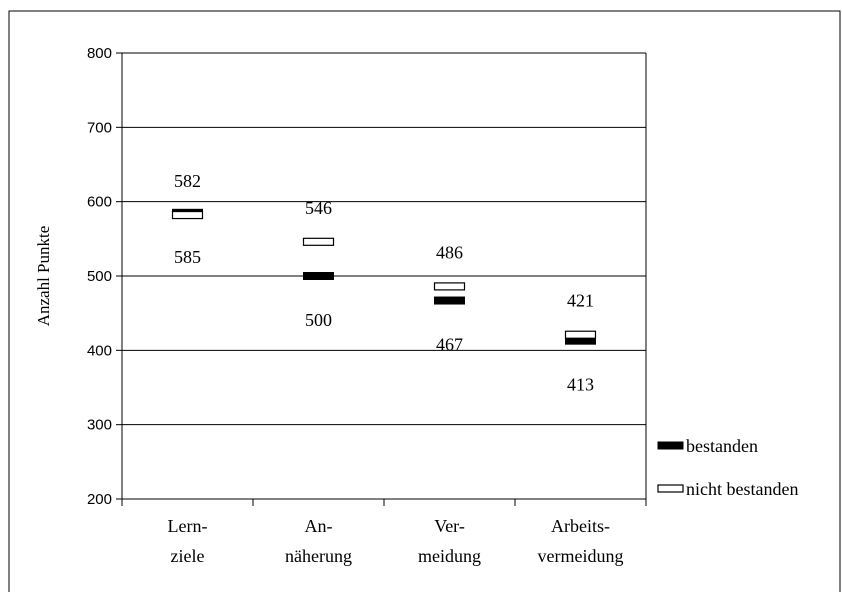 This screenshot has width=842, height=592. Describe the element at coordinates (318, 320) in the screenshot. I see `data-label: 500` at that location.